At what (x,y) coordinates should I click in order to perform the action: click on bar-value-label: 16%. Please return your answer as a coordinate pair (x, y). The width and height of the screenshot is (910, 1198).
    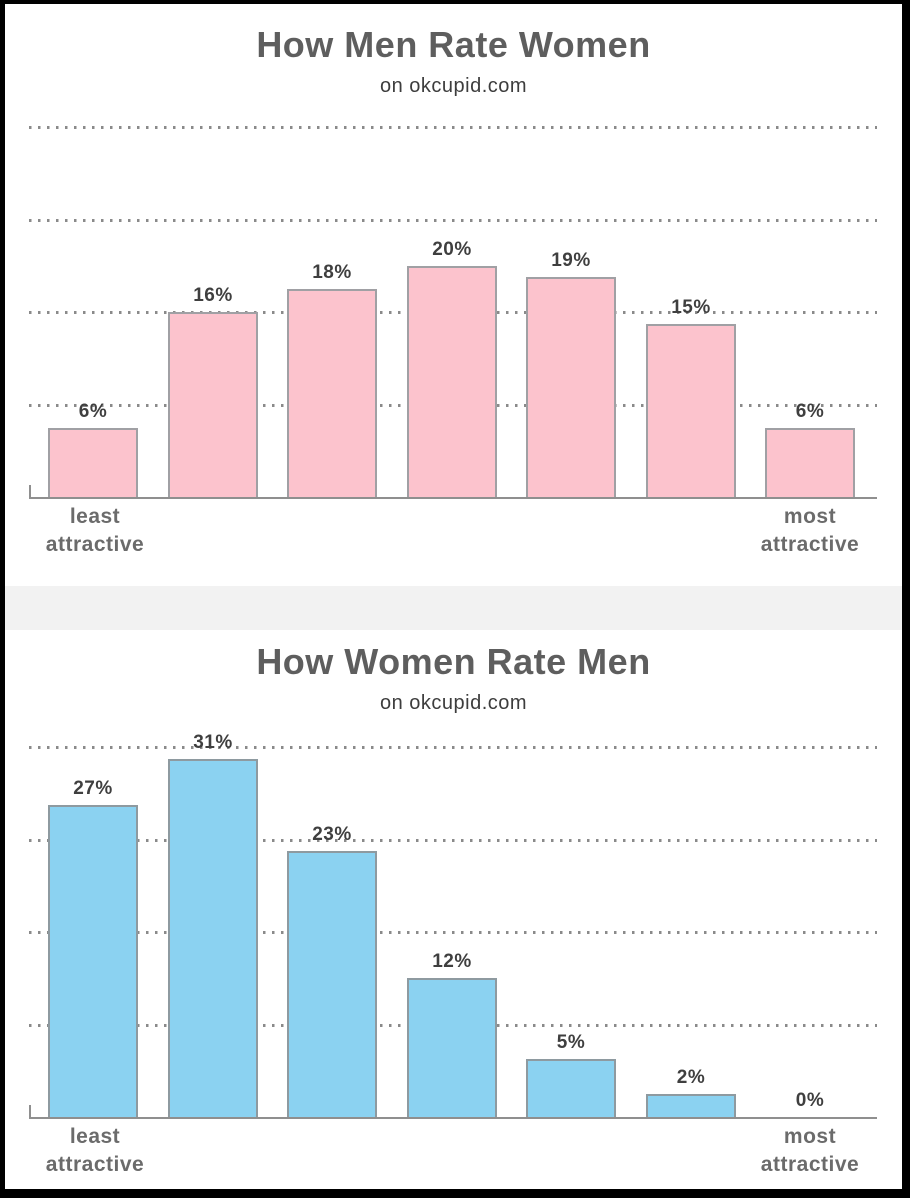
    Looking at the image, I should click on (213, 295).